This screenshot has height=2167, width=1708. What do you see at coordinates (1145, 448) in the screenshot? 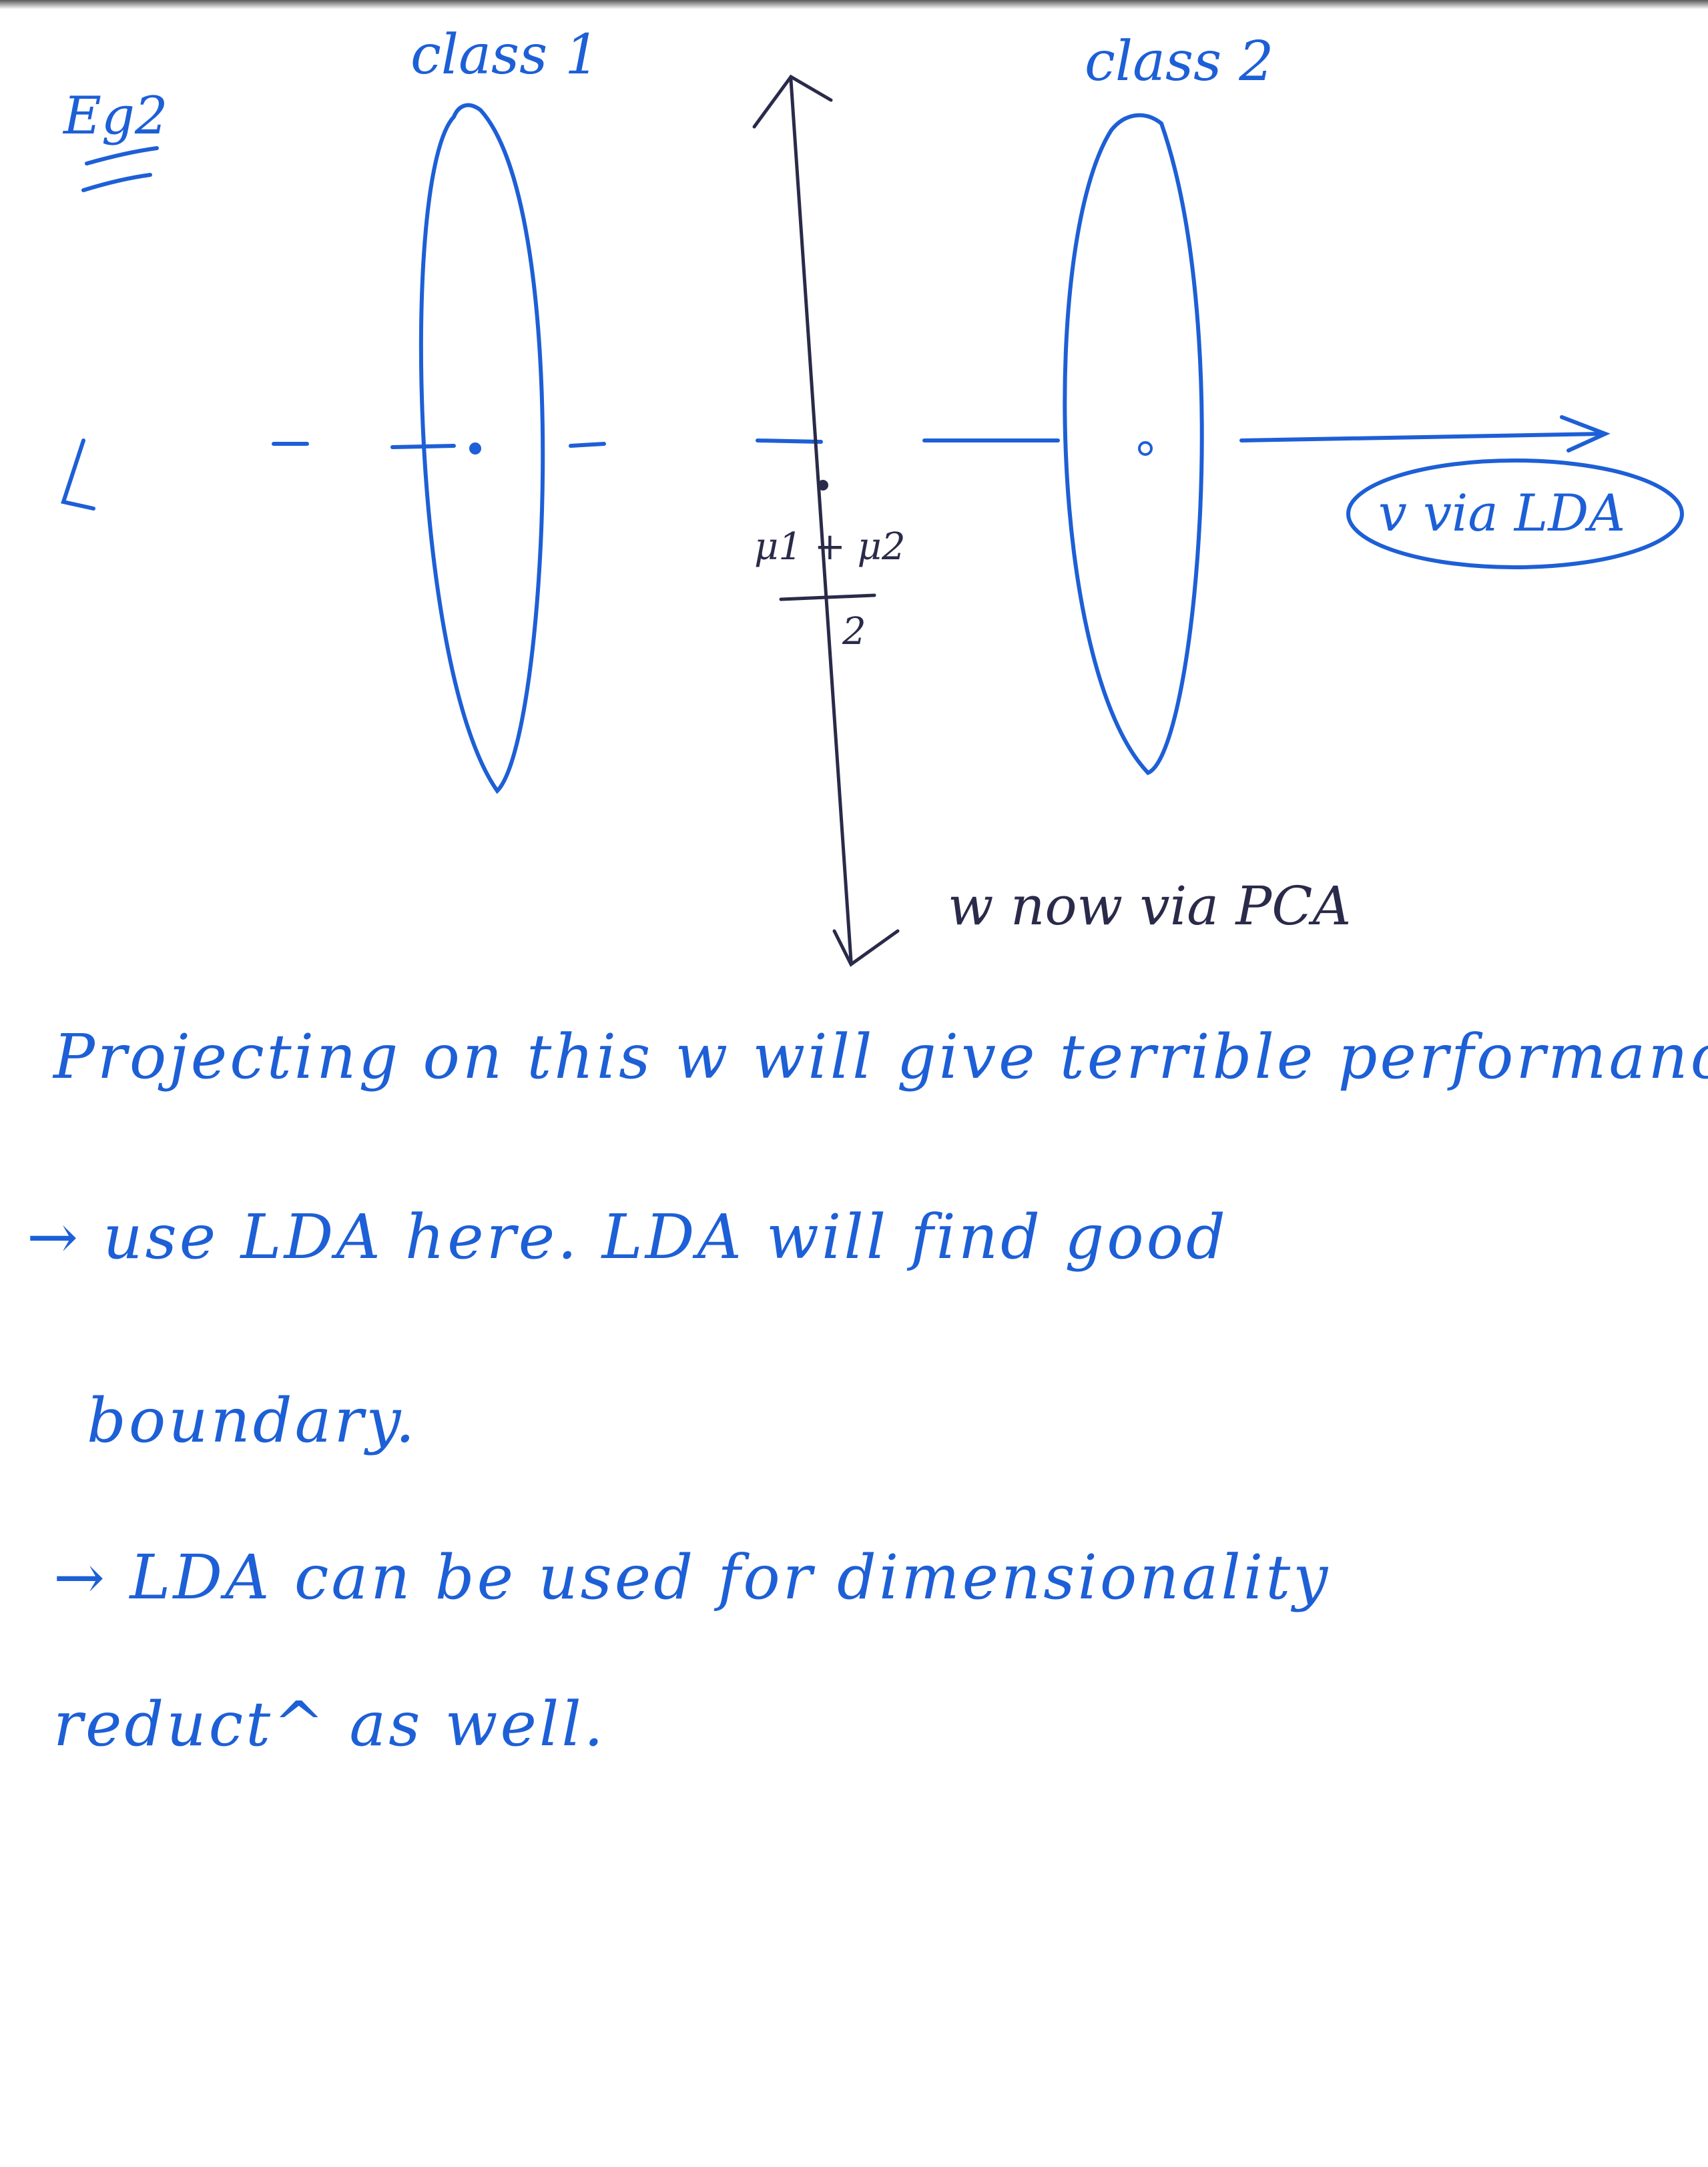
I see `class2-mean-dot` at bounding box center [1145, 448].